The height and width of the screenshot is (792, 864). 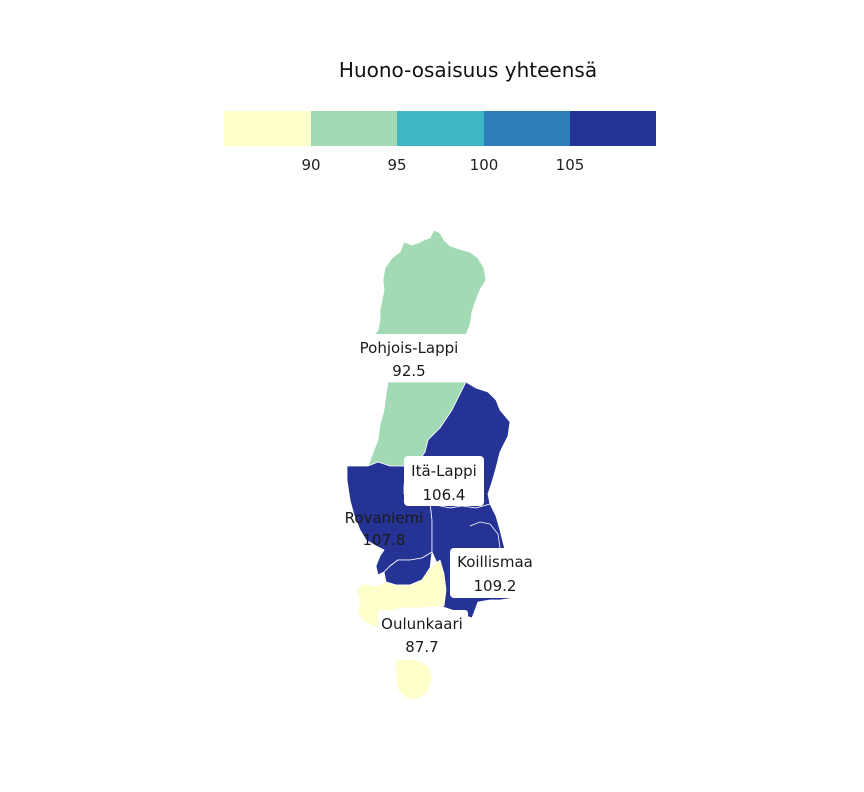 What do you see at coordinates (384, 540) in the screenshot?
I see `region-value-rovaniemi: 107.8` at bounding box center [384, 540].